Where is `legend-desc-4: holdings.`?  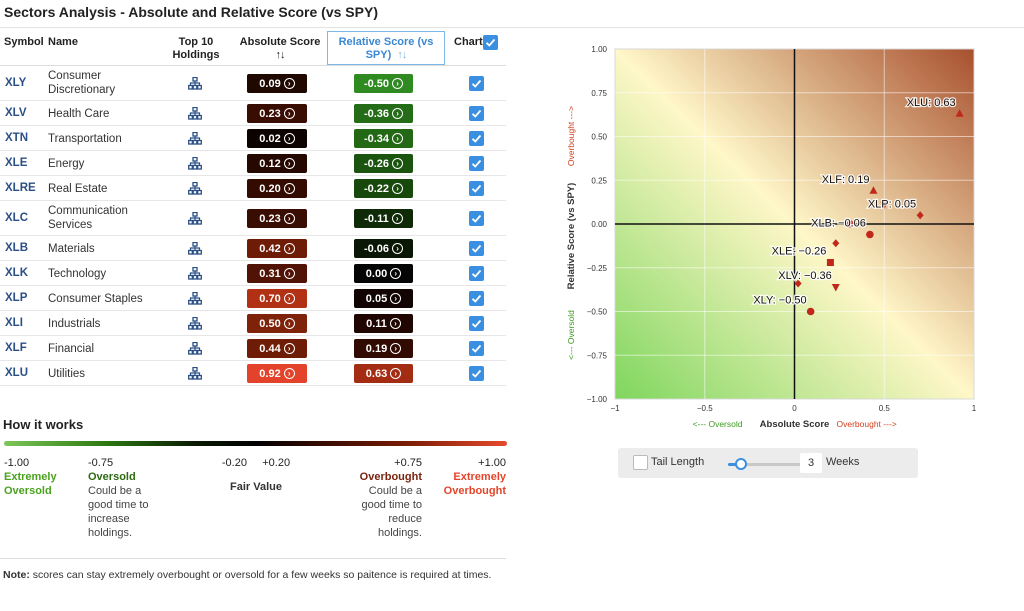 legend-desc-4: holdings. is located at coordinates (399, 533).